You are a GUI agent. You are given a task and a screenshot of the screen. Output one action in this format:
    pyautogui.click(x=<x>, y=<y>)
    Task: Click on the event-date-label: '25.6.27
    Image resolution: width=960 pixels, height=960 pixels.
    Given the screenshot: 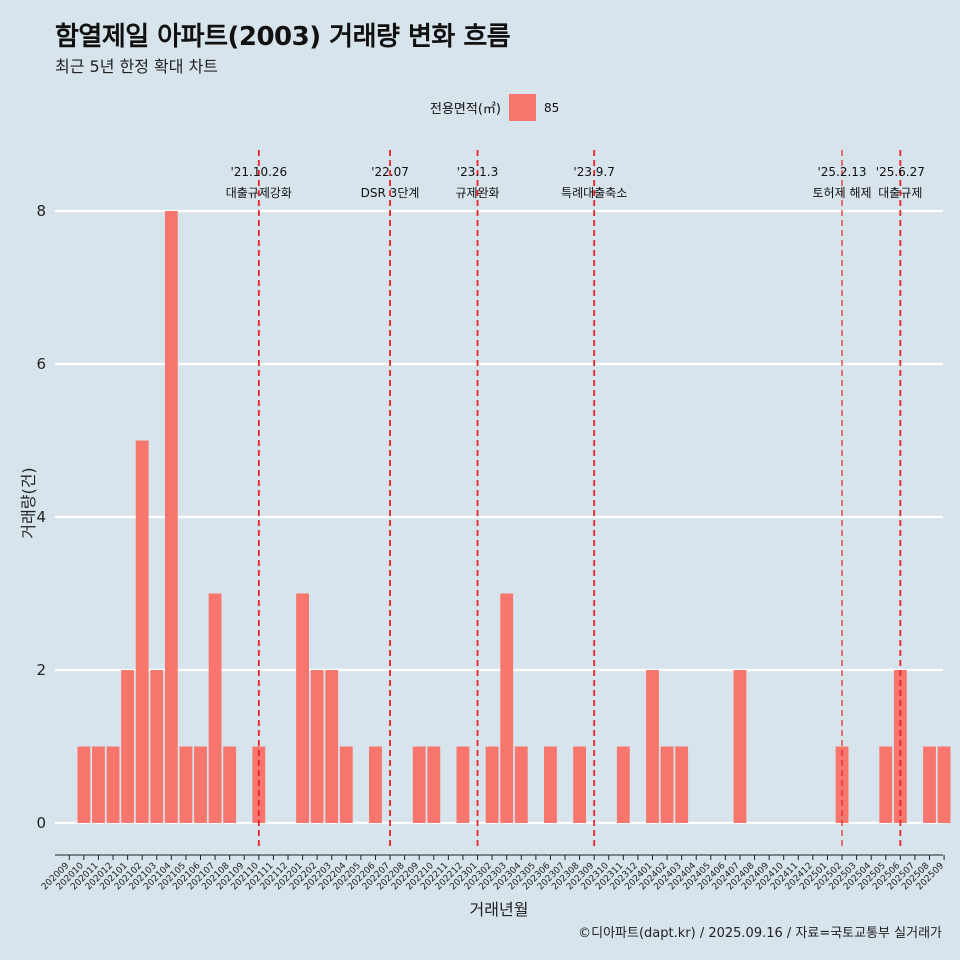 What is the action you would take?
    pyautogui.click(x=900, y=172)
    